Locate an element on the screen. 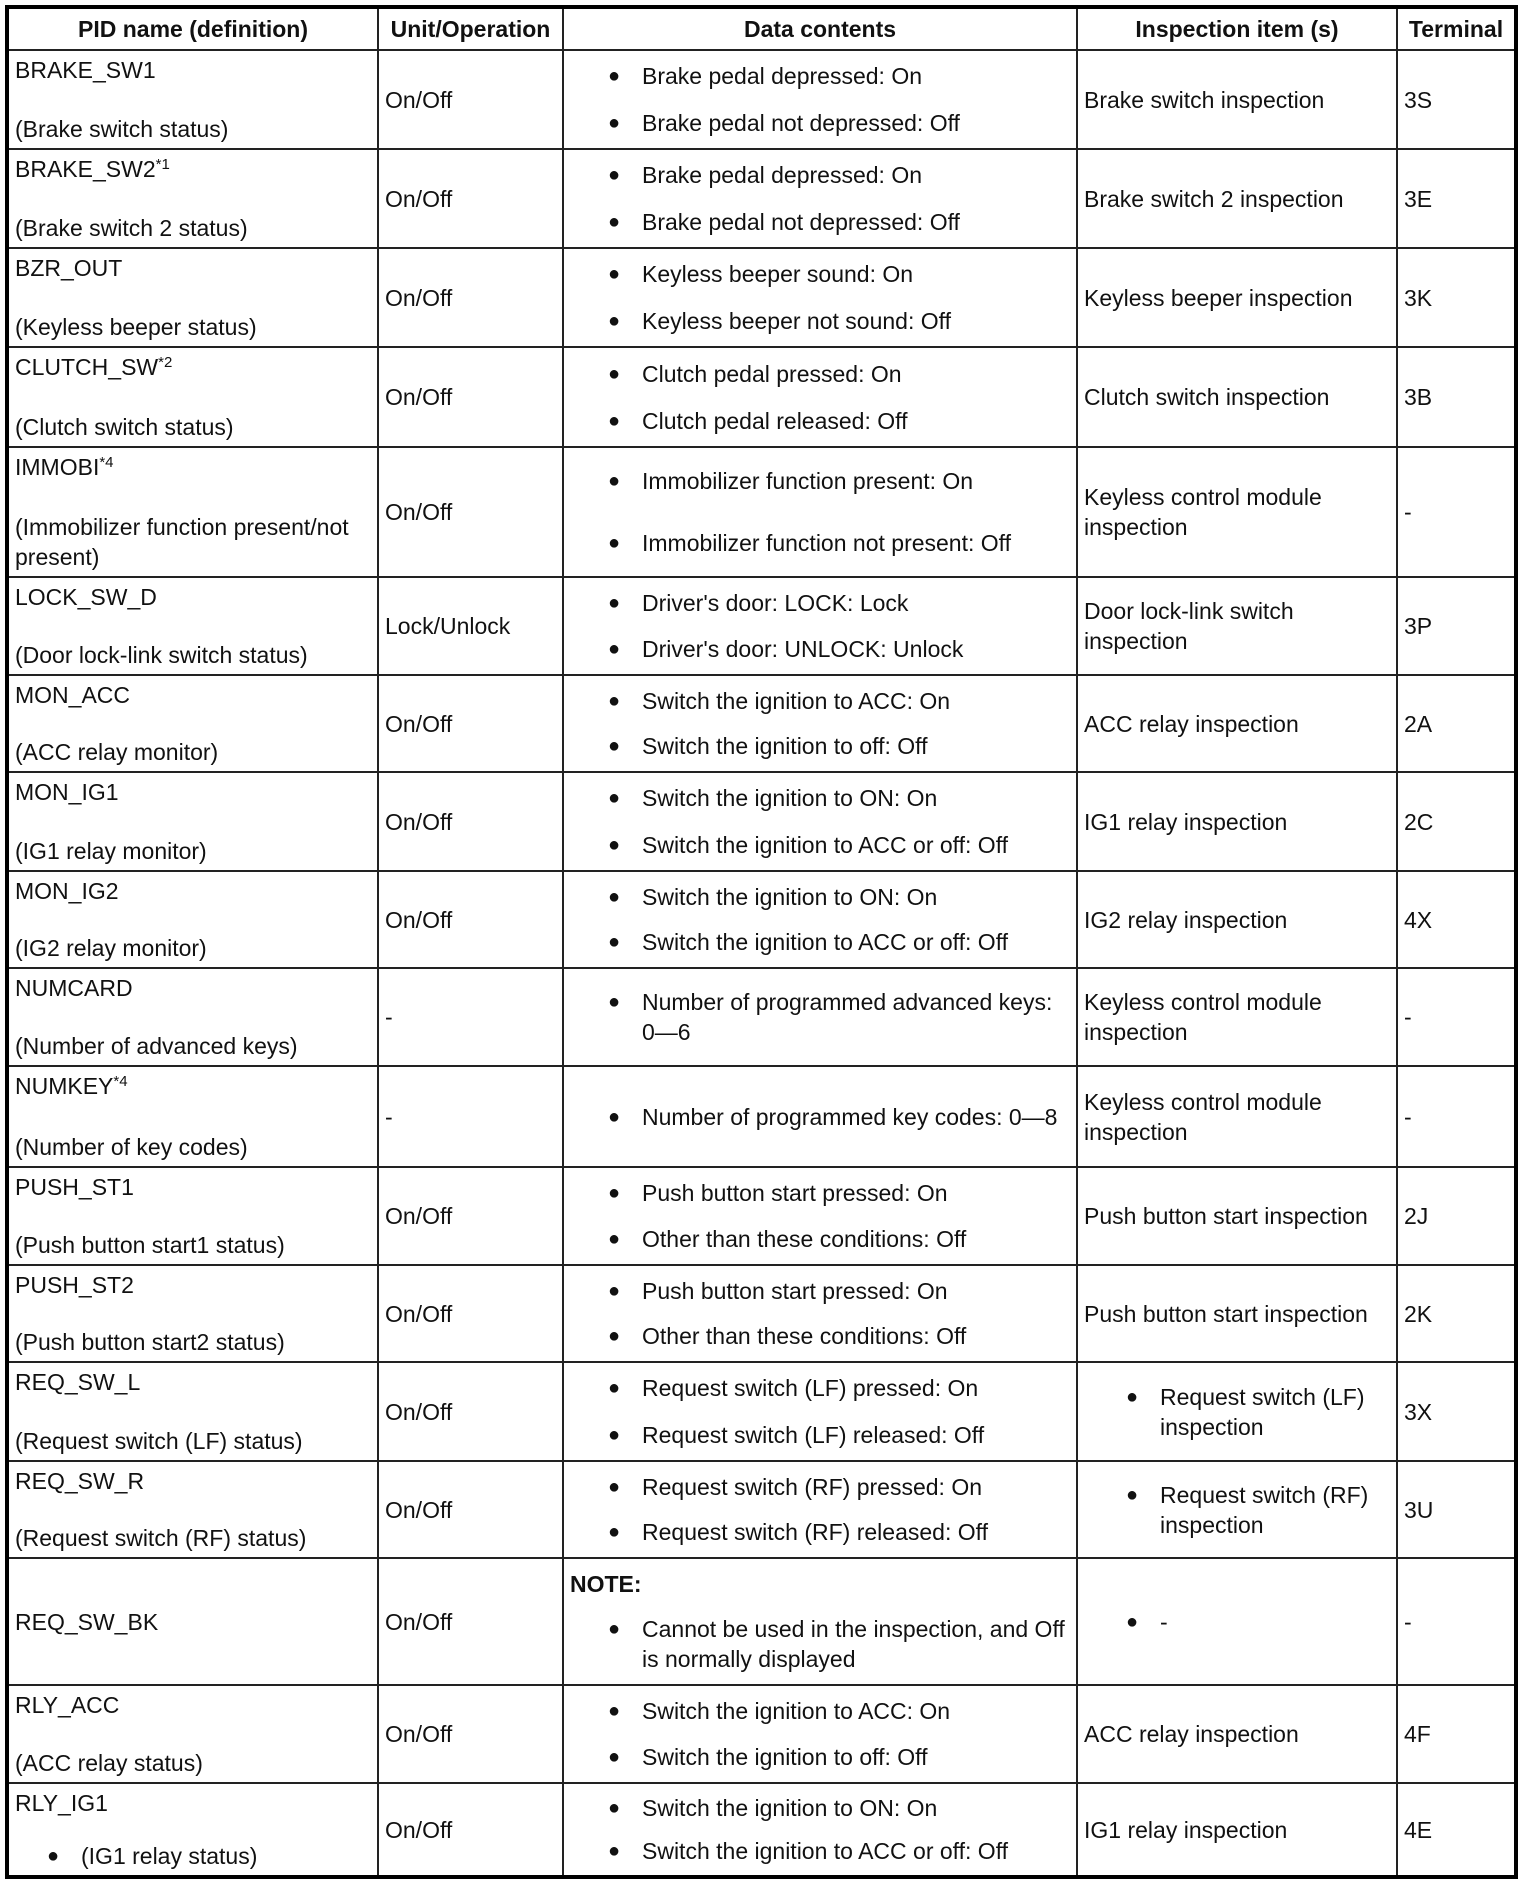 The height and width of the screenshot is (1880, 1520). inspection-cell: Keyless beeper inspection is located at coordinates (1237, 297).